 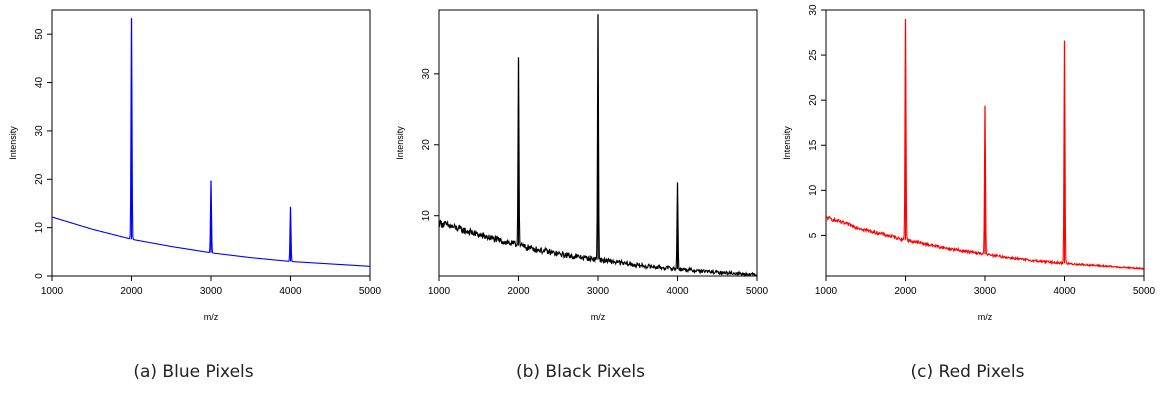 I want to click on y-tick-label: 15, so click(x=813, y=145).